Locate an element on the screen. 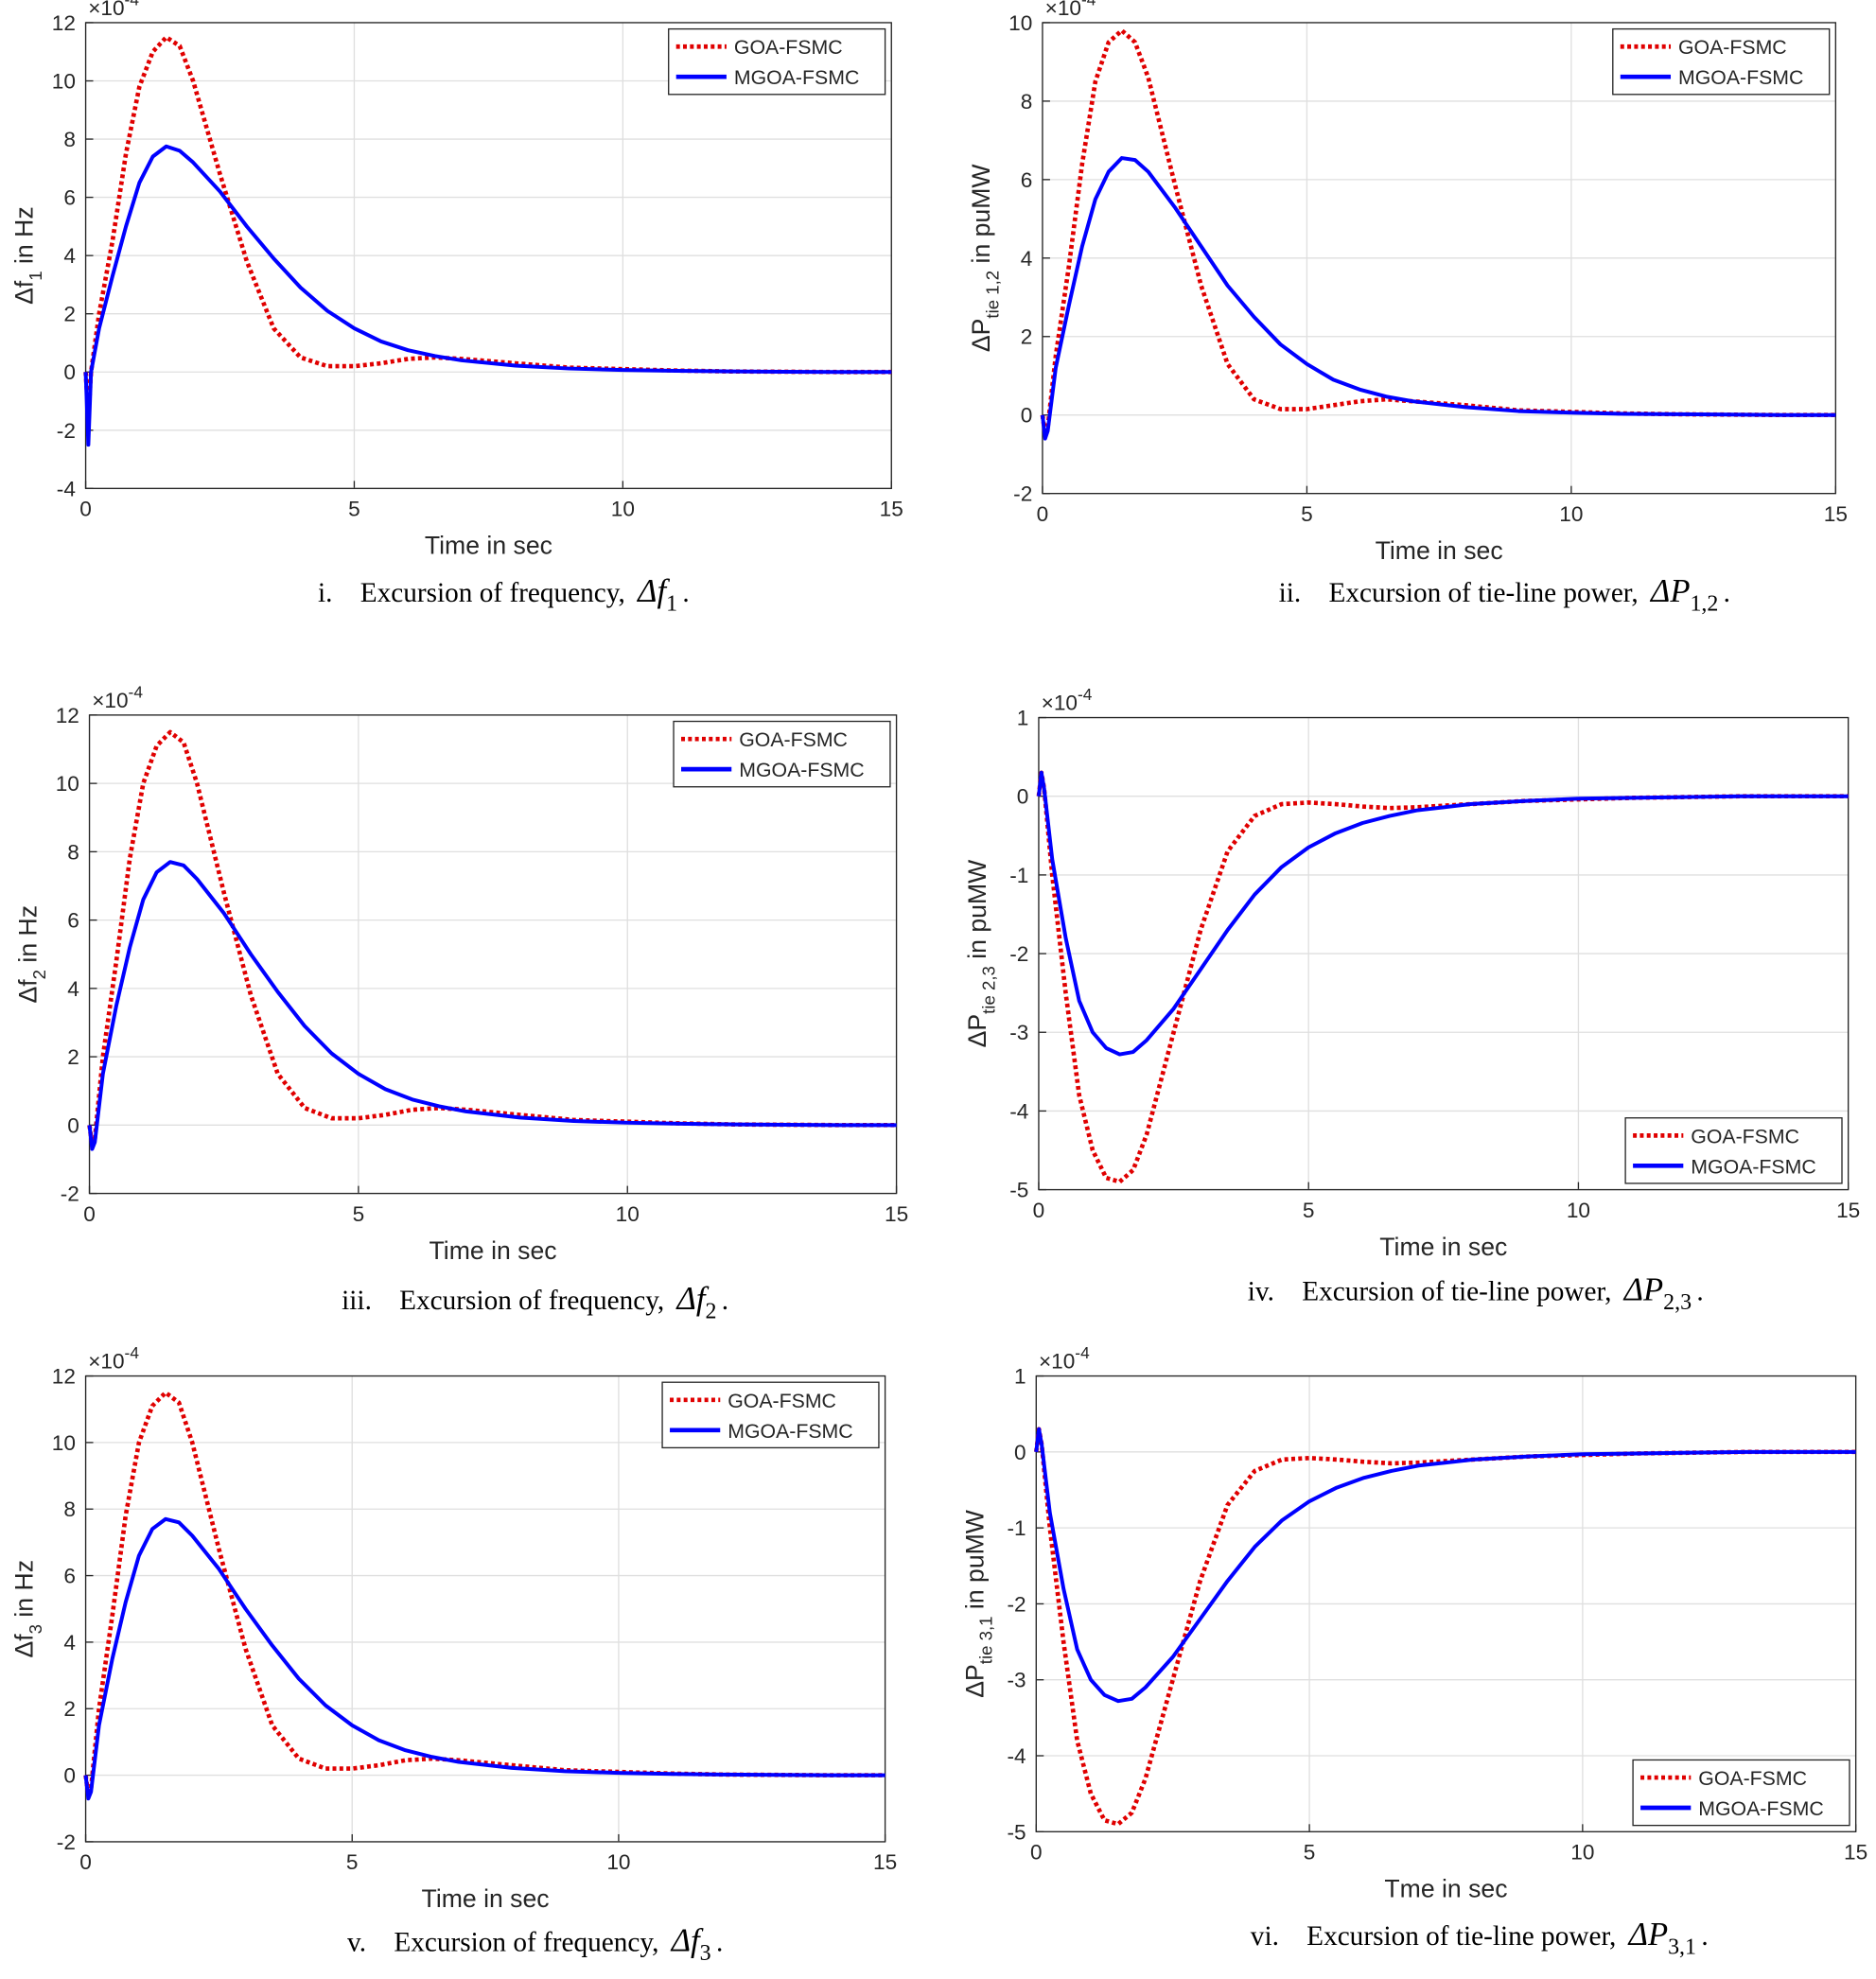  y-tick-label: -4 is located at coordinates (1018, 1111).